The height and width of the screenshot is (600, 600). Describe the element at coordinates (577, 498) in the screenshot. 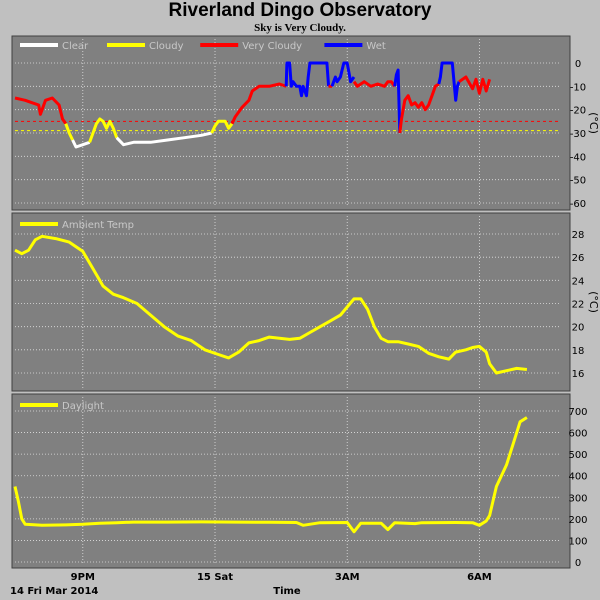

I see `y-tick-label: 300` at that location.